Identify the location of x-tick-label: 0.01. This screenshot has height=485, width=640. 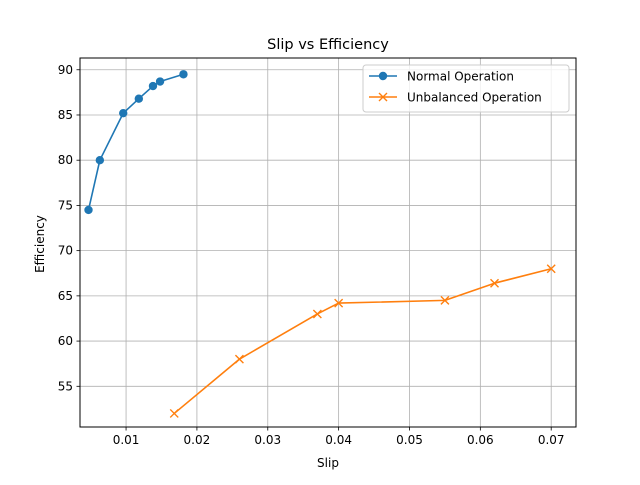
(126, 440).